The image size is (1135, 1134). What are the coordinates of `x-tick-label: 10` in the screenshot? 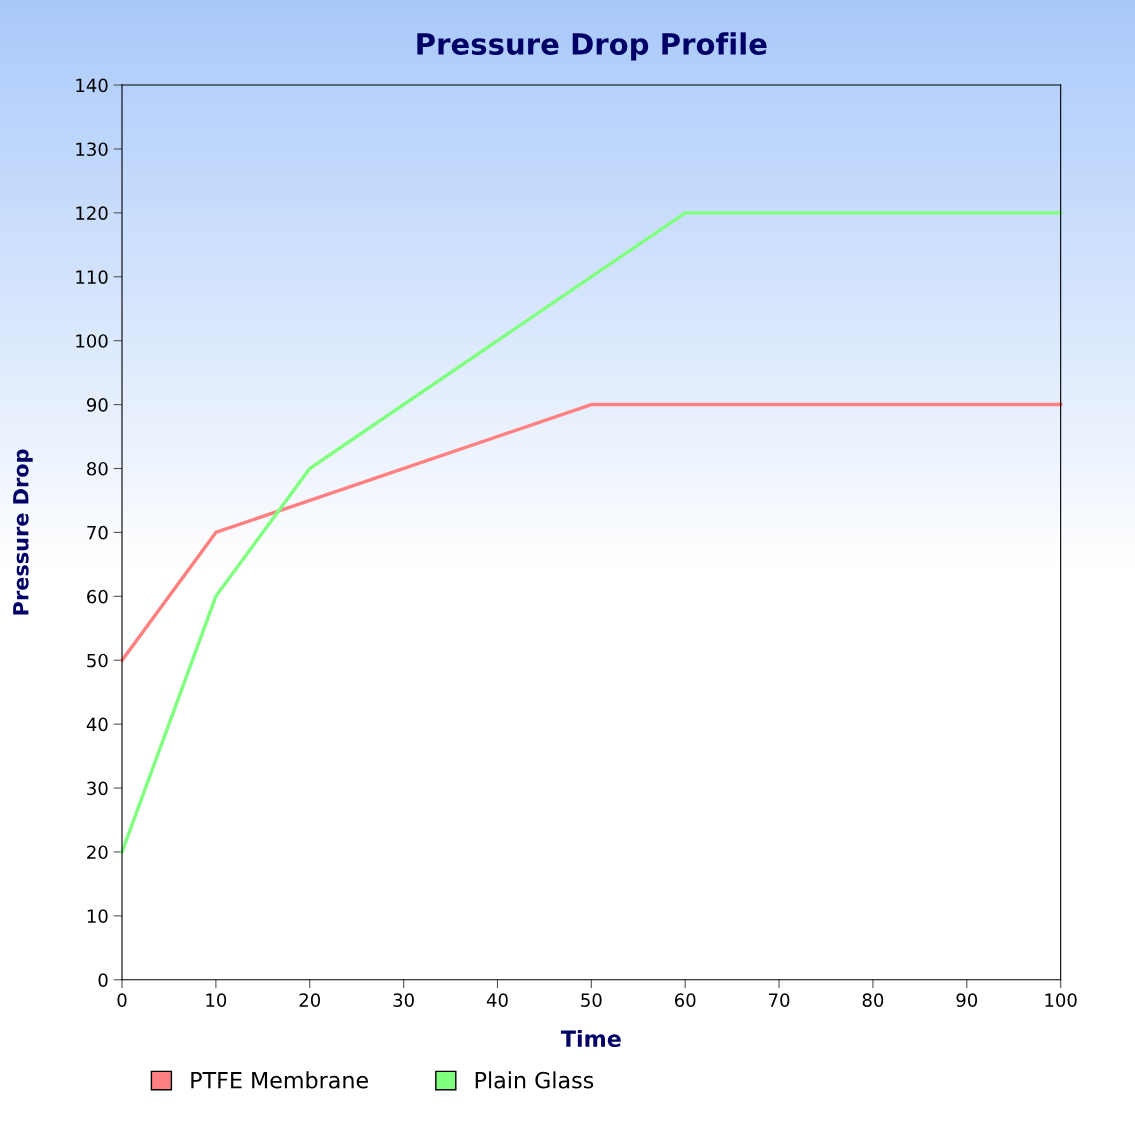 It's located at (216, 1000).